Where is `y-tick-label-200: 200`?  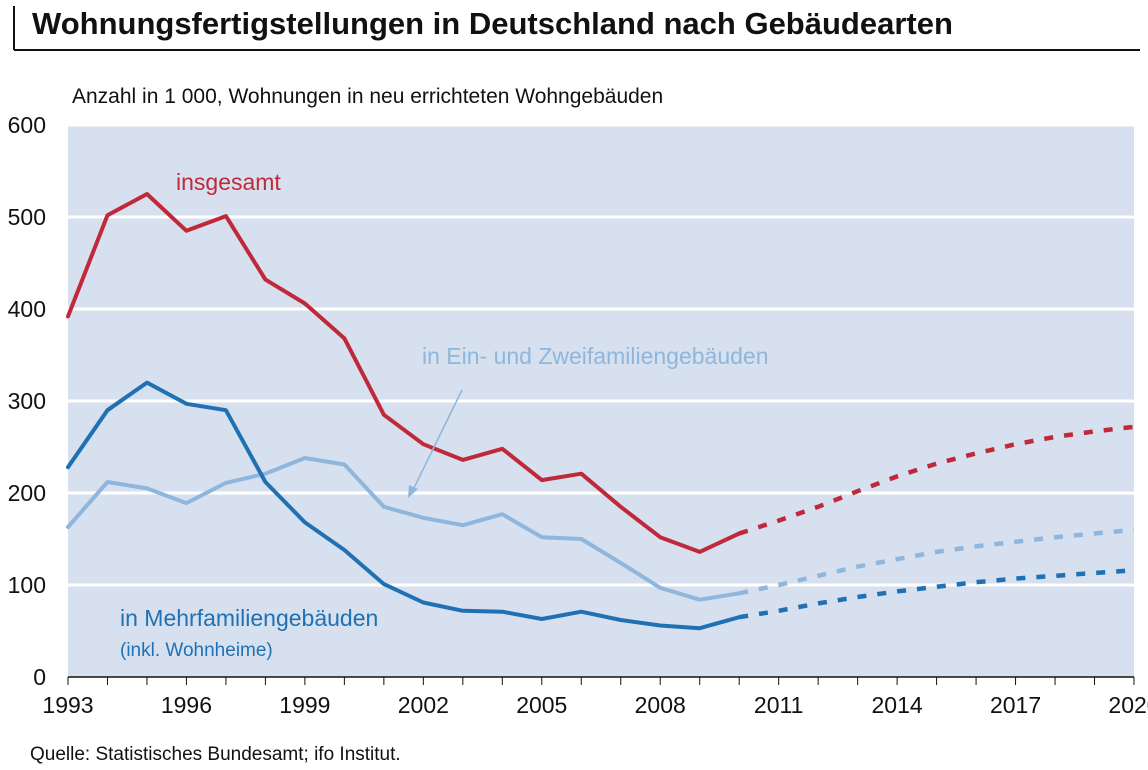 y-tick-label-200: 200 is located at coordinates (27, 493).